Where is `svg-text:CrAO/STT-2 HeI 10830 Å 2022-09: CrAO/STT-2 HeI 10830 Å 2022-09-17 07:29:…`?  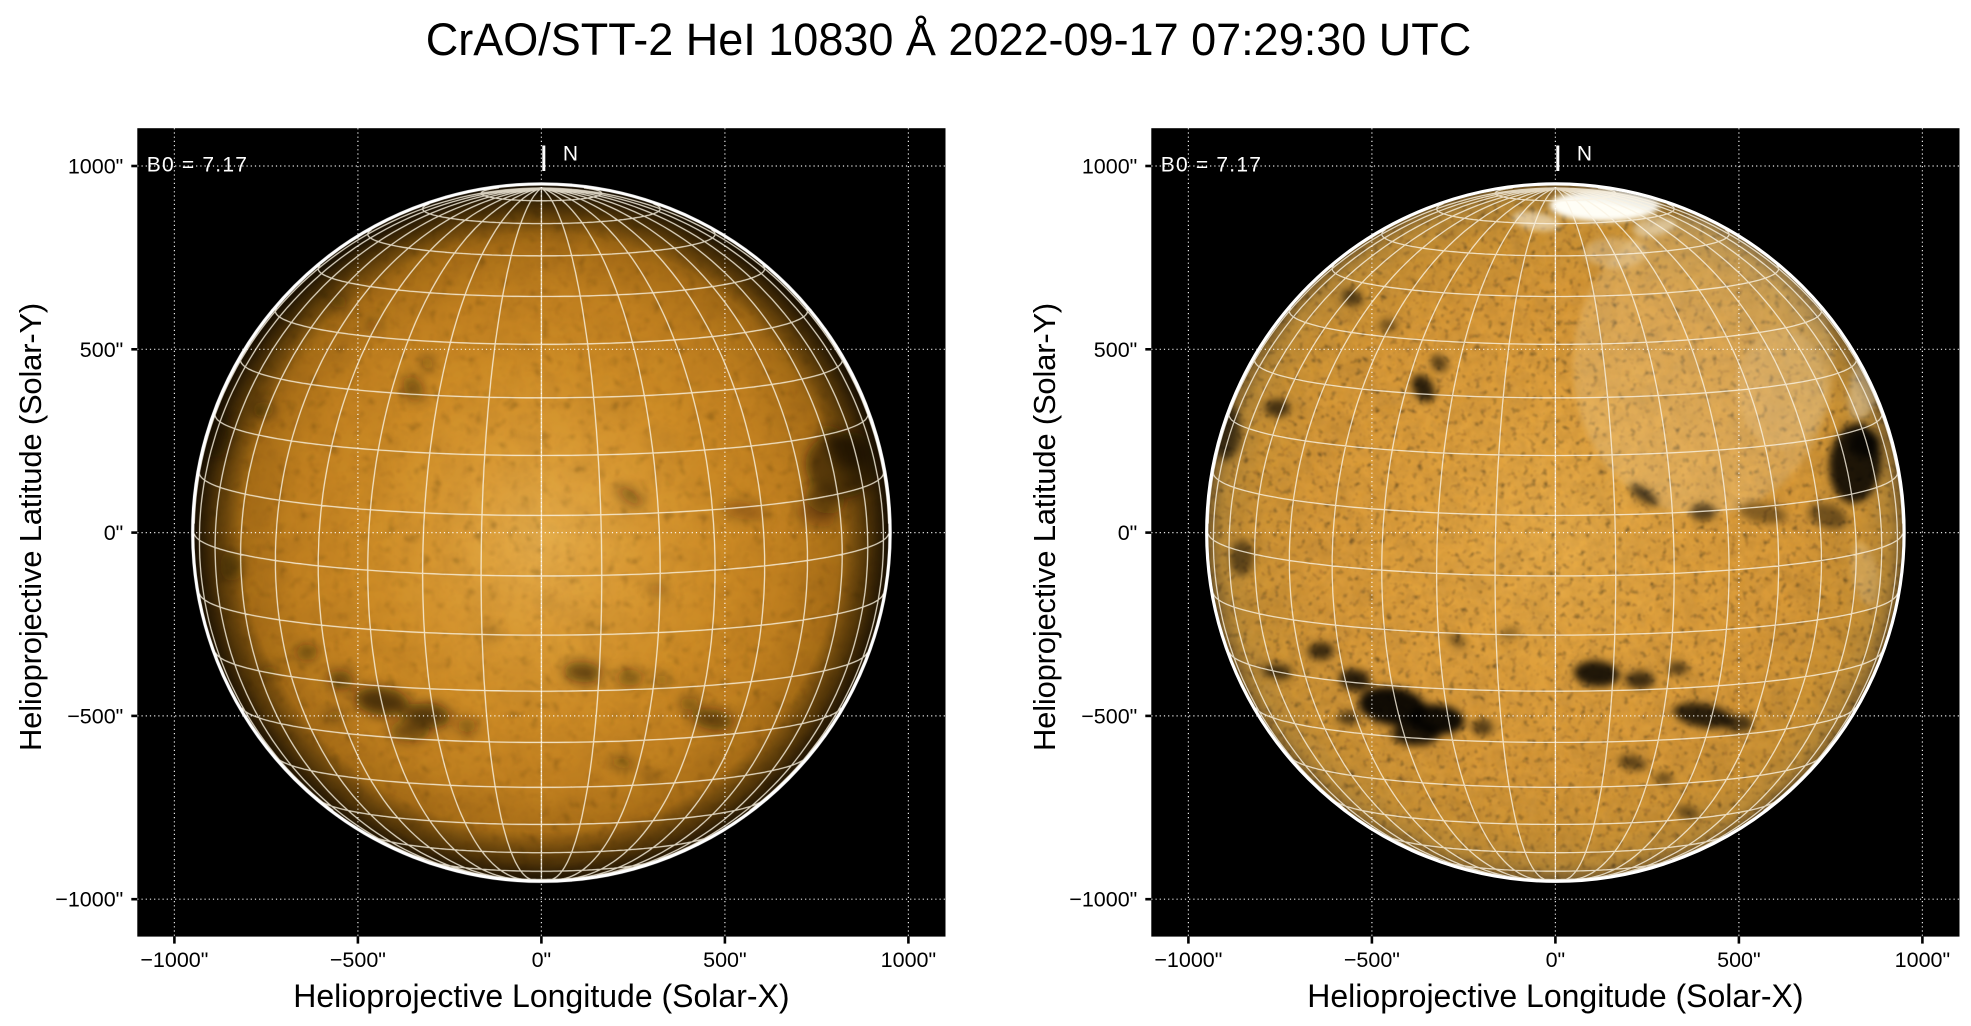 svg-text:CrAO/STT-2 HeI 10830 Å 2022-09: CrAO/STT-2 HeI 10830 Å 2022-09-17 07:29:… is located at coordinates (949, 39).